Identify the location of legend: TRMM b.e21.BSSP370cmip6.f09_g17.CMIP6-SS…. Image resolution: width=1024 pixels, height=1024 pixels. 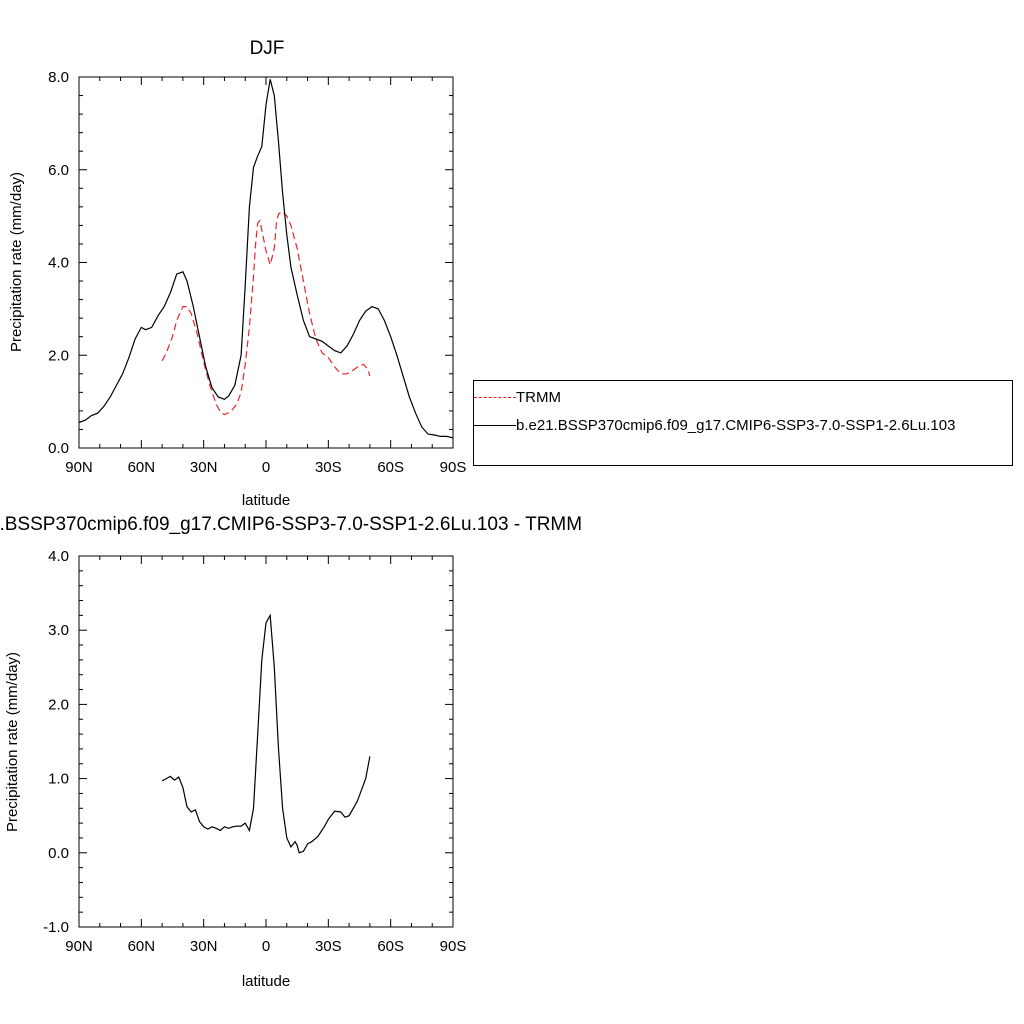
(743, 423).